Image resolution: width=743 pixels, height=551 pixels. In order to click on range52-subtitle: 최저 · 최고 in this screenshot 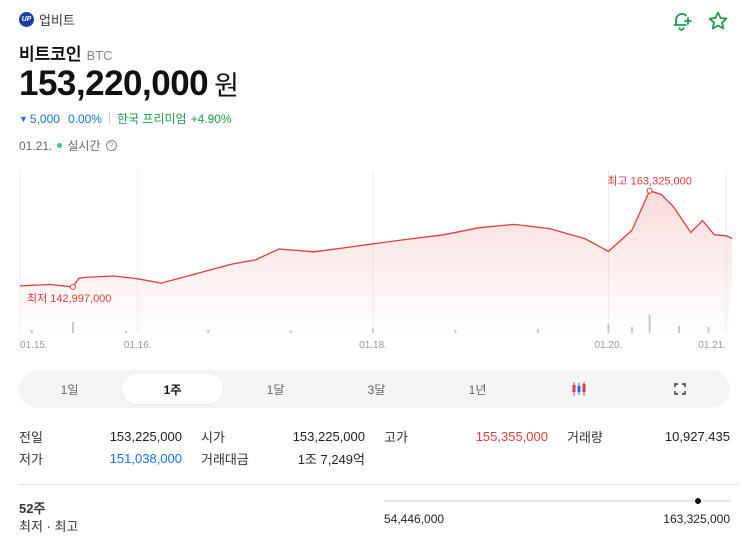, I will do `click(49, 526)`.